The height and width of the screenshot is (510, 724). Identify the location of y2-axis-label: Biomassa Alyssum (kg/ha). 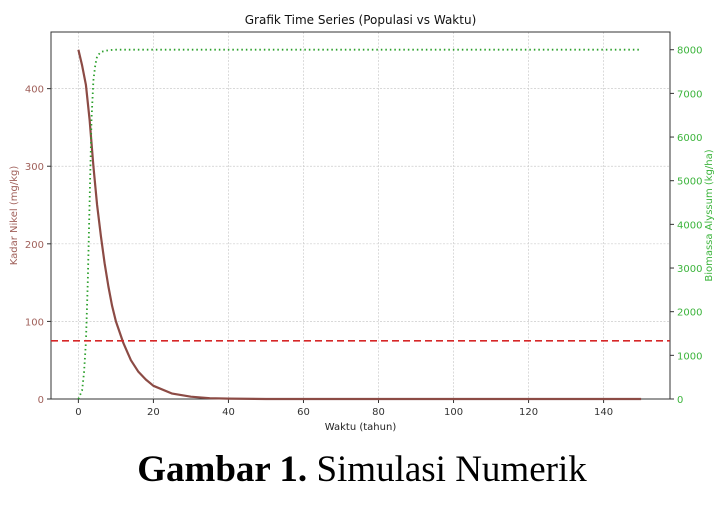
(709, 215).